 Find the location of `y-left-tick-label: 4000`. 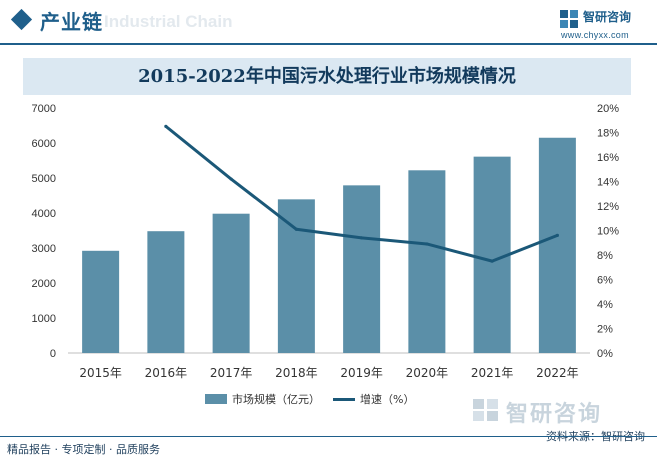

y-left-tick-label: 4000 is located at coordinates (44, 214).